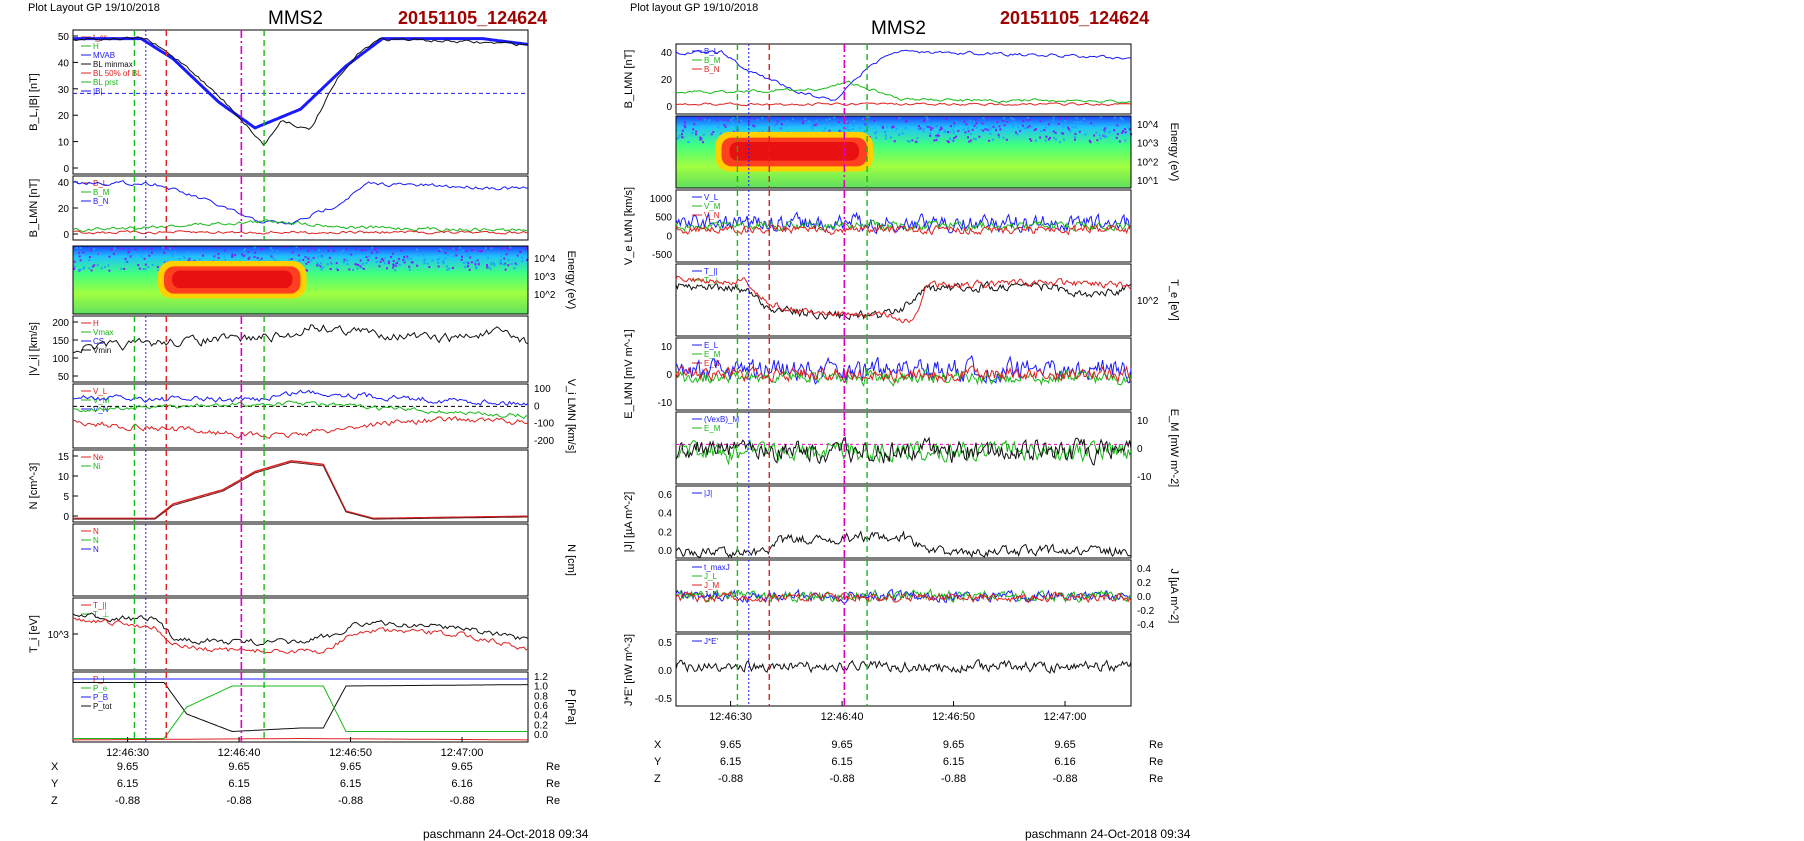  Describe the element at coordinates (461, 784) in the screenshot. I see `left-ephem-value: 6.16` at that location.